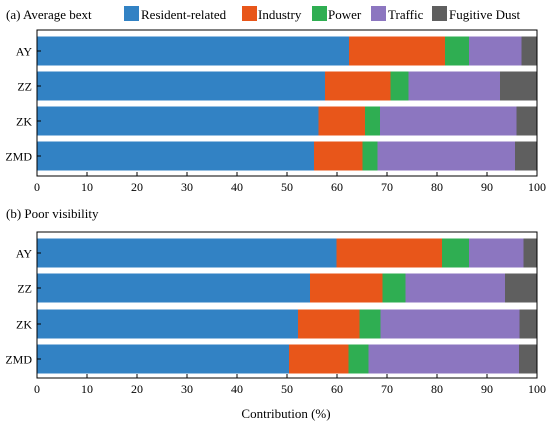  I want to click on legend-label: Industry, so click(280, 14).